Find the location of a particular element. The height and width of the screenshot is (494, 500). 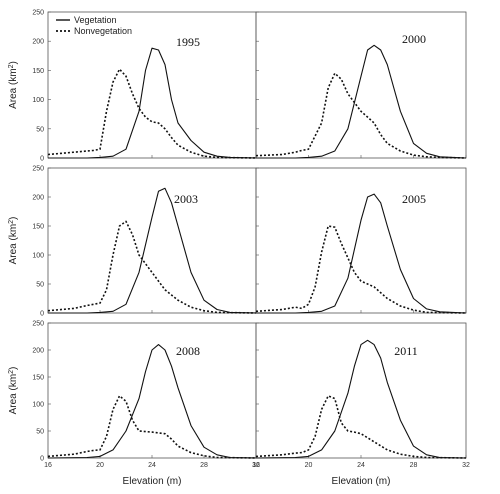

panel-year-label: 2008 is located at coordinates (188, 351).